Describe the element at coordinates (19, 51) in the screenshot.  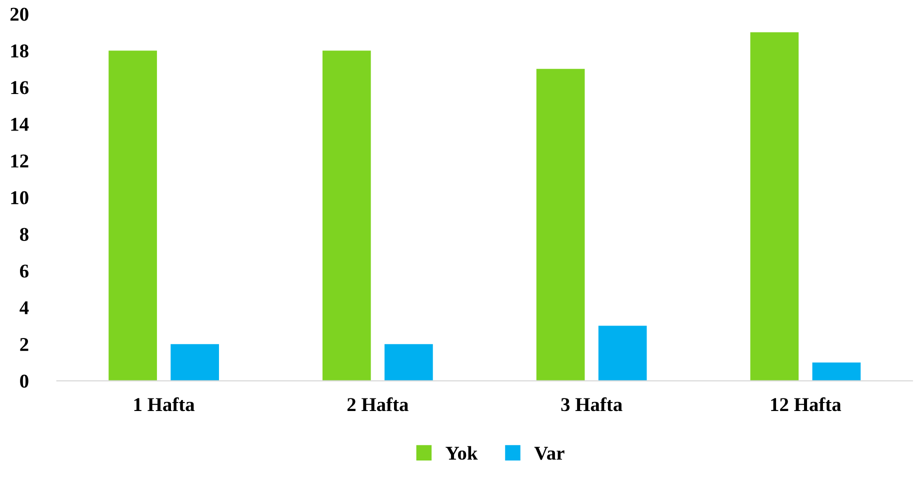
I see `y-tick-label: 18` at that location.